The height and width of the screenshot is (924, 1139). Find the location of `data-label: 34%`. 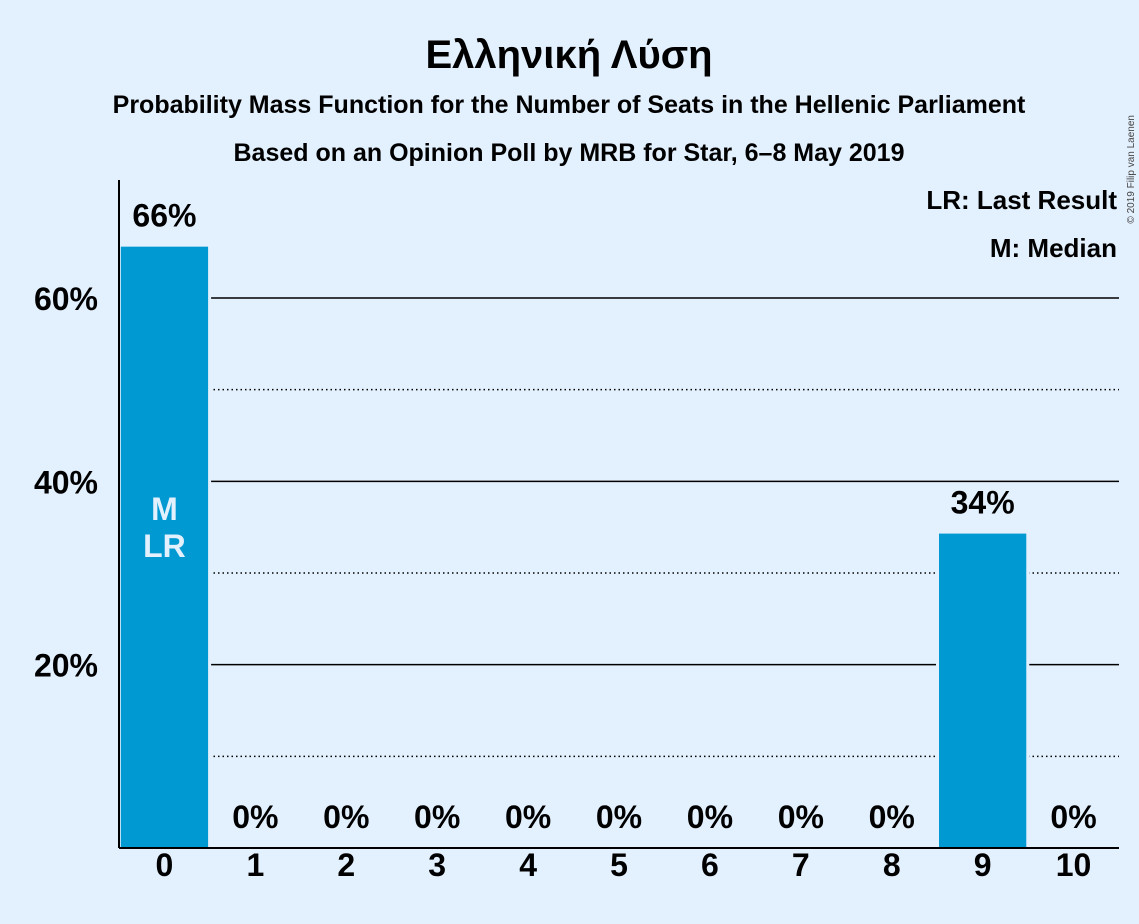

data-label: 34% is located at coordinates (983, 503).